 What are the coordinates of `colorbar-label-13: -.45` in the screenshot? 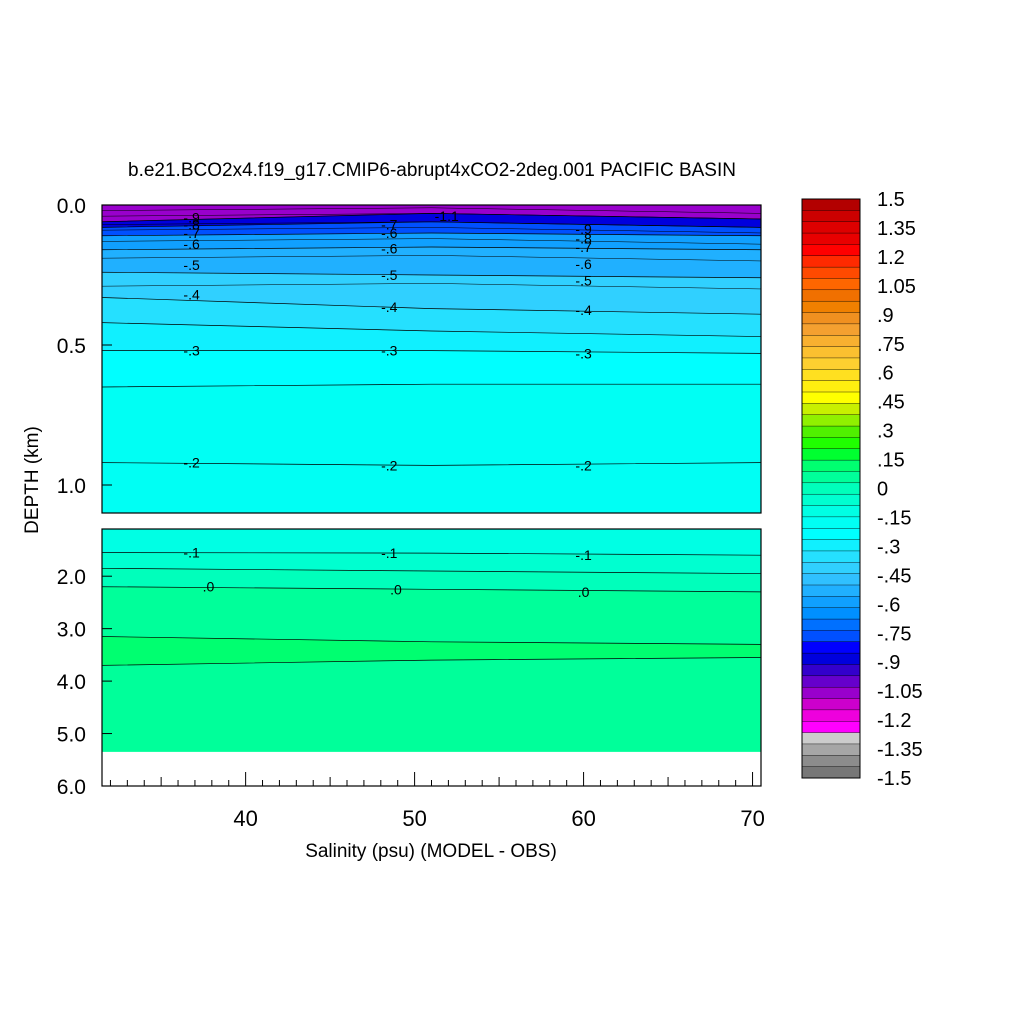 It's located at (894, 576).